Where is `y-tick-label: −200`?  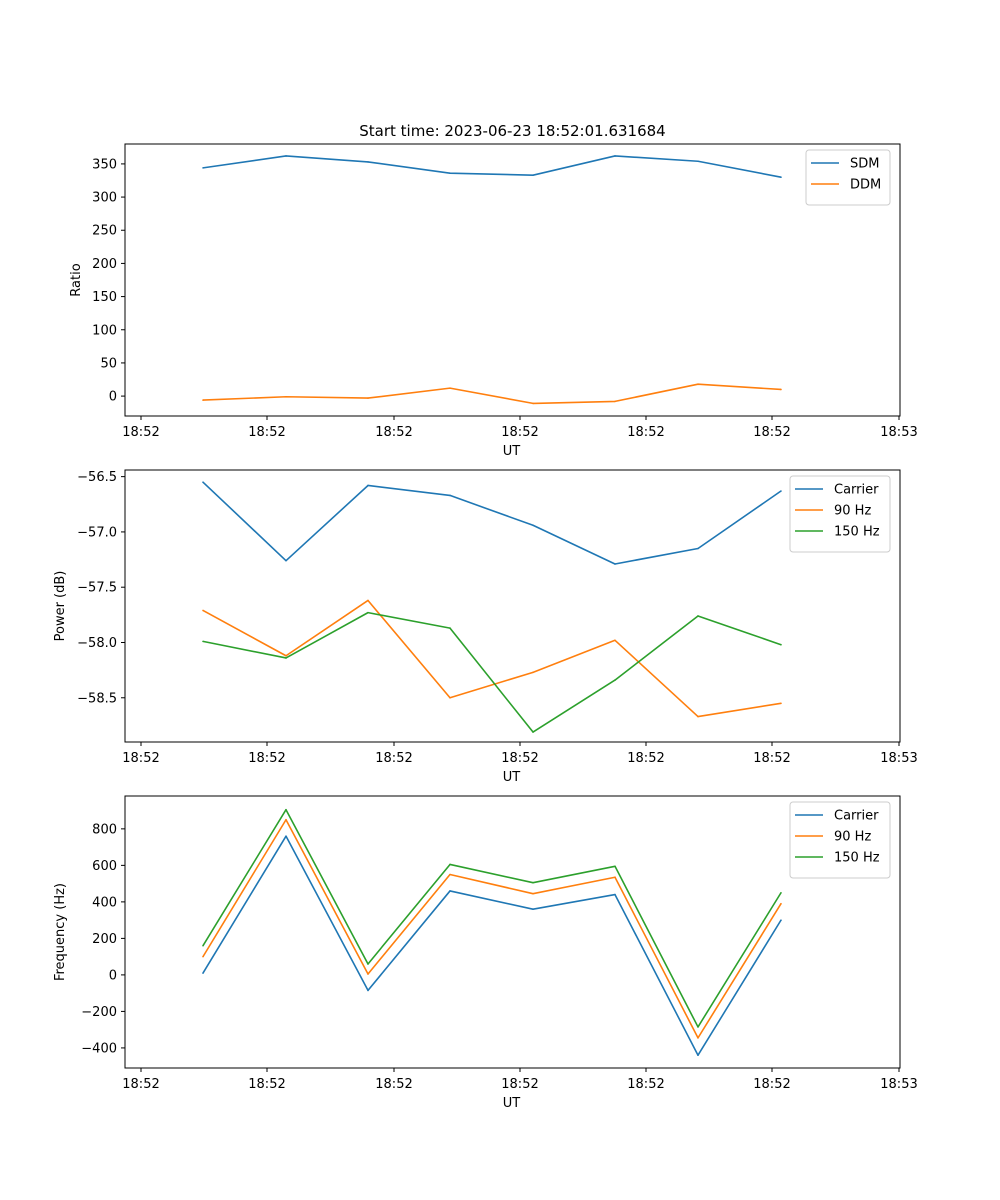
y-tick-label: −200 is located at coordinates (99, 1012).